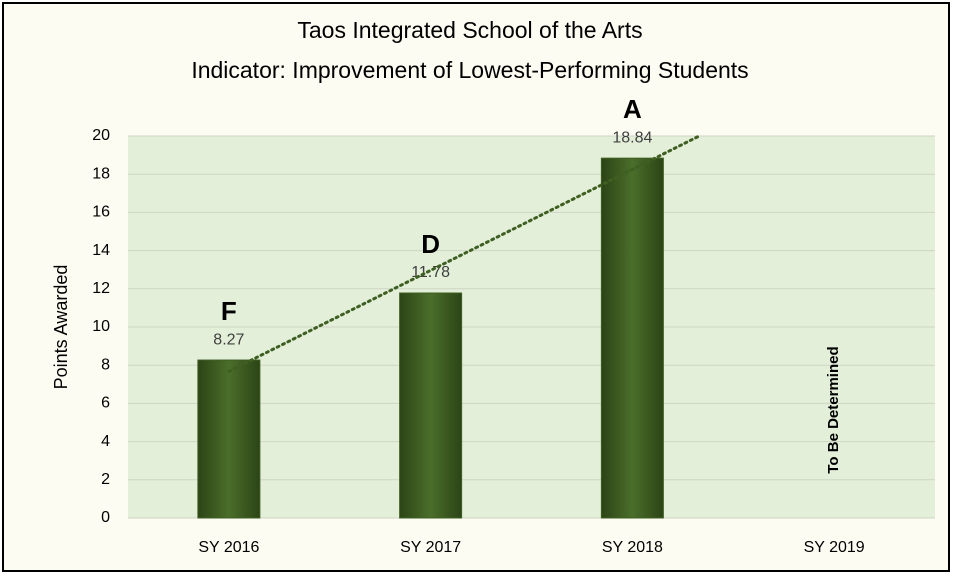 The image size is (953, 576). Describe the element at coordinates (632, 547) in the screenshot. I see `x-tick-label: SY 2018` at that location.